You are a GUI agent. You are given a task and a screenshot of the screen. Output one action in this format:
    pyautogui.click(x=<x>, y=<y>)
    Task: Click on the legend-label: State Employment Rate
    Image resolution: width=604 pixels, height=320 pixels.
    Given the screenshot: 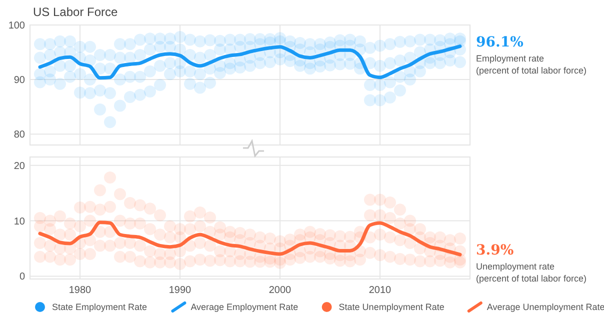 What is the action you would take?
    pyautogui.click(x=100, y=307)
    